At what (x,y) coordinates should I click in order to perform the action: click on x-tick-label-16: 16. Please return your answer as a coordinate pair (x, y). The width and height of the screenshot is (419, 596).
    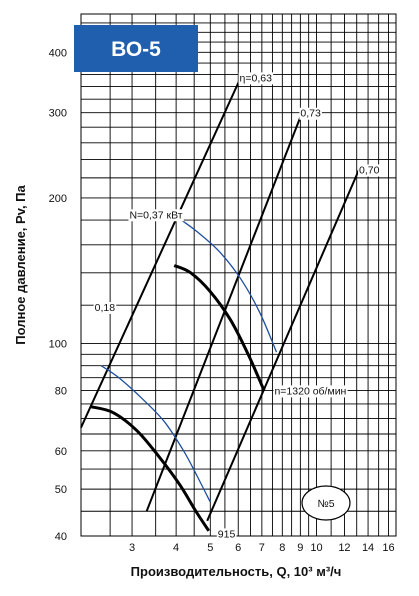
    Looking at the image, I should click on (388, 548).